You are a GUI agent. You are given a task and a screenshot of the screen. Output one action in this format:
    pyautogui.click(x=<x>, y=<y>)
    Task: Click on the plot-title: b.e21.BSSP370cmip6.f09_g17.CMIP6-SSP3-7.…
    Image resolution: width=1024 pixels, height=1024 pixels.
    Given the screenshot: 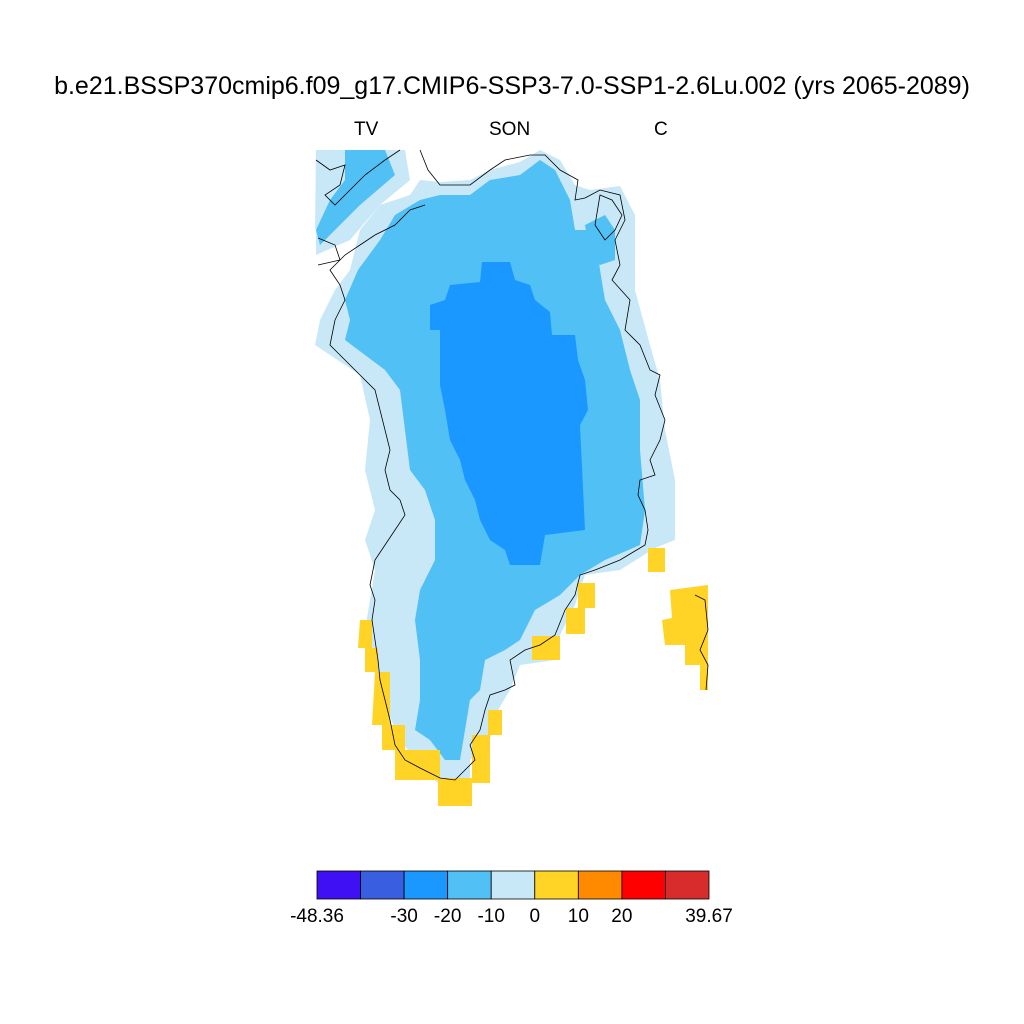 What is the action you would take?
    pyautogui.click(x=512, y=86)
    